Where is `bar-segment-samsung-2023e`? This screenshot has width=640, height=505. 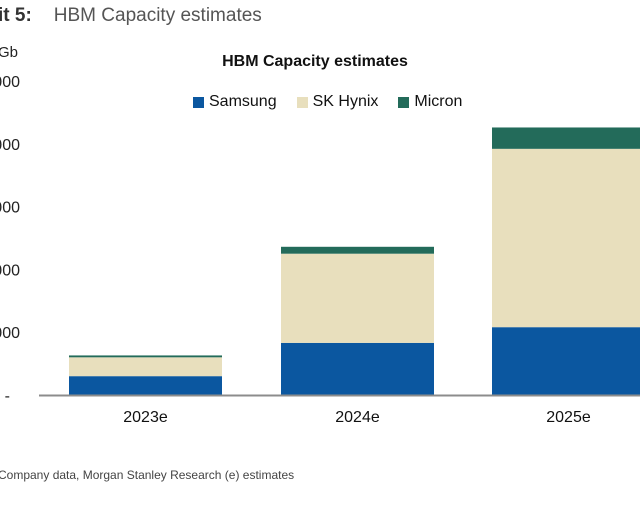 bar-segment-samsung-2023e is located at coordinates (145, 385).